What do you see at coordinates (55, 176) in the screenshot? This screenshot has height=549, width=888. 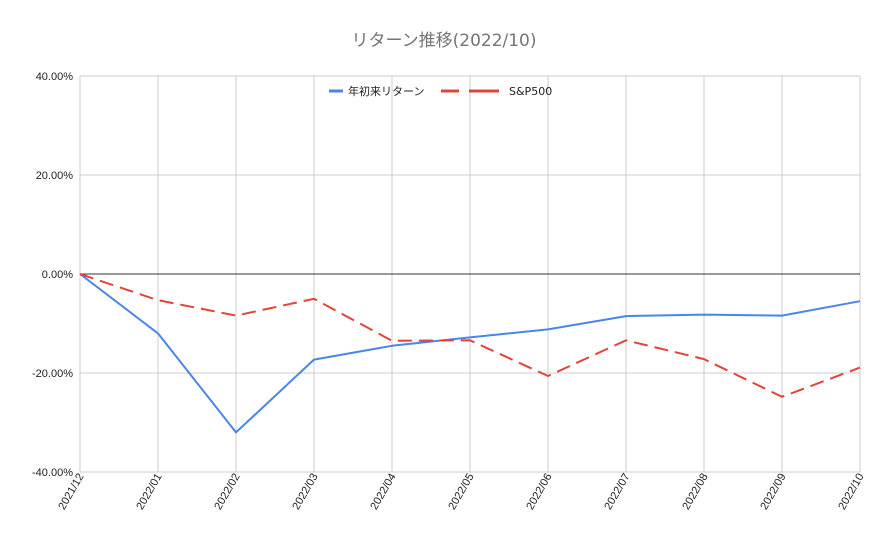 I see `y-tick-label: 20.00%` at bounding box center [55, 176].